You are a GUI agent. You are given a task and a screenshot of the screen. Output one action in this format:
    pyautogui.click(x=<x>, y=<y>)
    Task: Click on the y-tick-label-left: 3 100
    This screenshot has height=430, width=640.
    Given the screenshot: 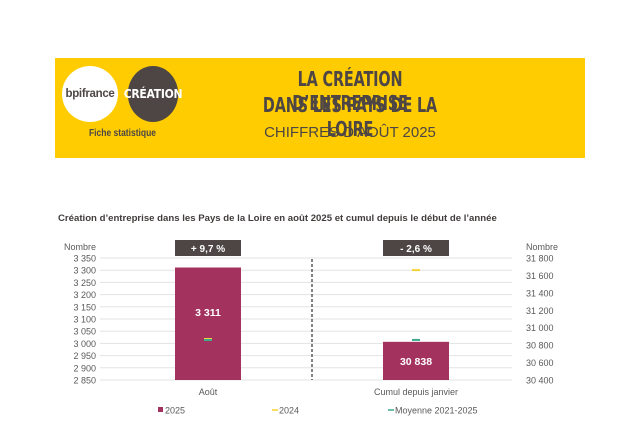 What is the action you would take?
    pyautogui.click(x=84, y=320)
    